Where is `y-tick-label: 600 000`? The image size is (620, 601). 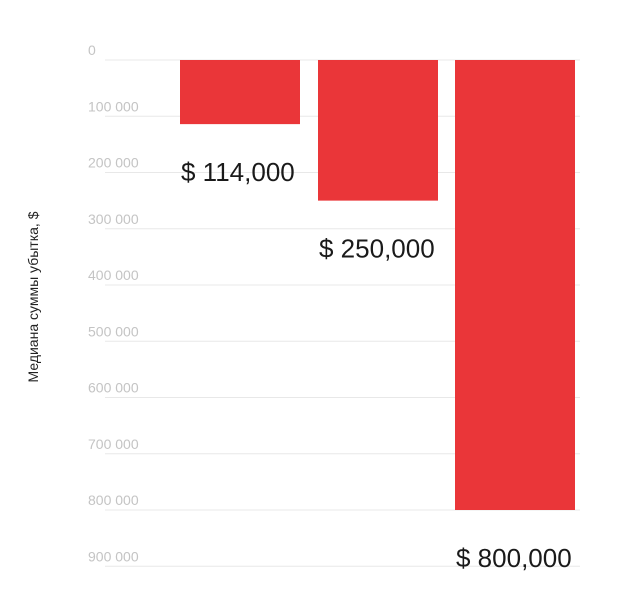 y-tick-label: 600 000 is located at coordinates (113, 388).